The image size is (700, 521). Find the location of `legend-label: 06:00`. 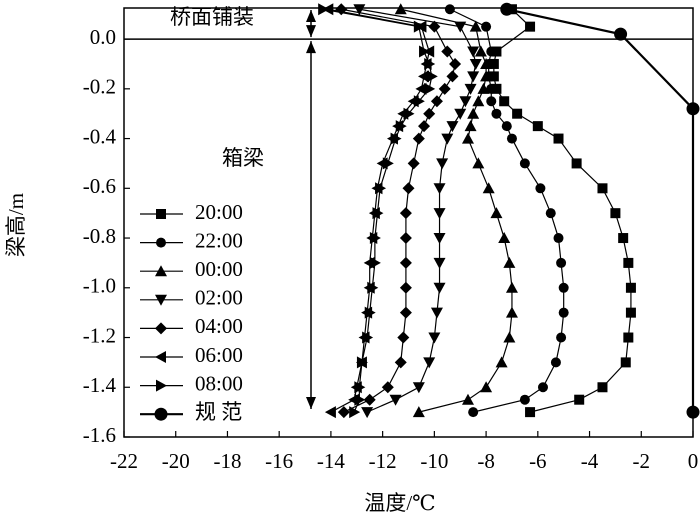

legend-label: 06:00 is located at coordinates (219, 355).